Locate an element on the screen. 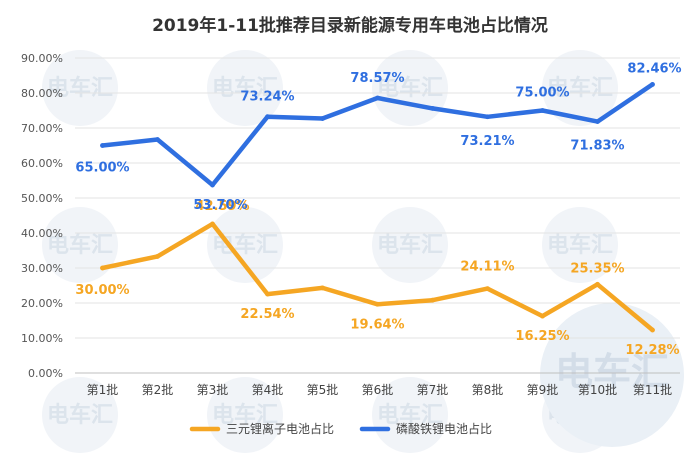  data-label: 12.28% is located at coordinates (652, 350).